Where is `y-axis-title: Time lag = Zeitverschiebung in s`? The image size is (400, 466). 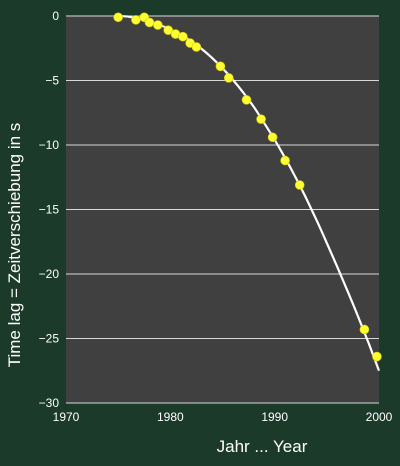 y-axis-title: Time lag = Zeitverschiebung in s is located at coordinates (14, 245).